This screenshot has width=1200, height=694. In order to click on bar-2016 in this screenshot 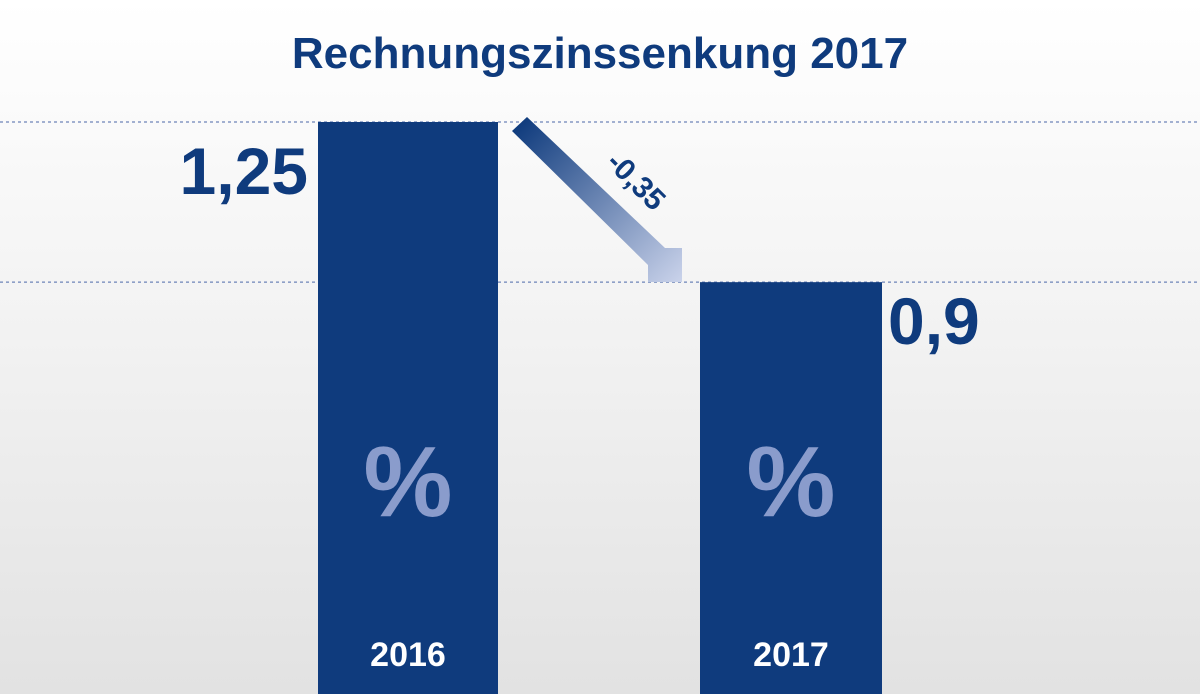, I will do `click(408, 408)`.